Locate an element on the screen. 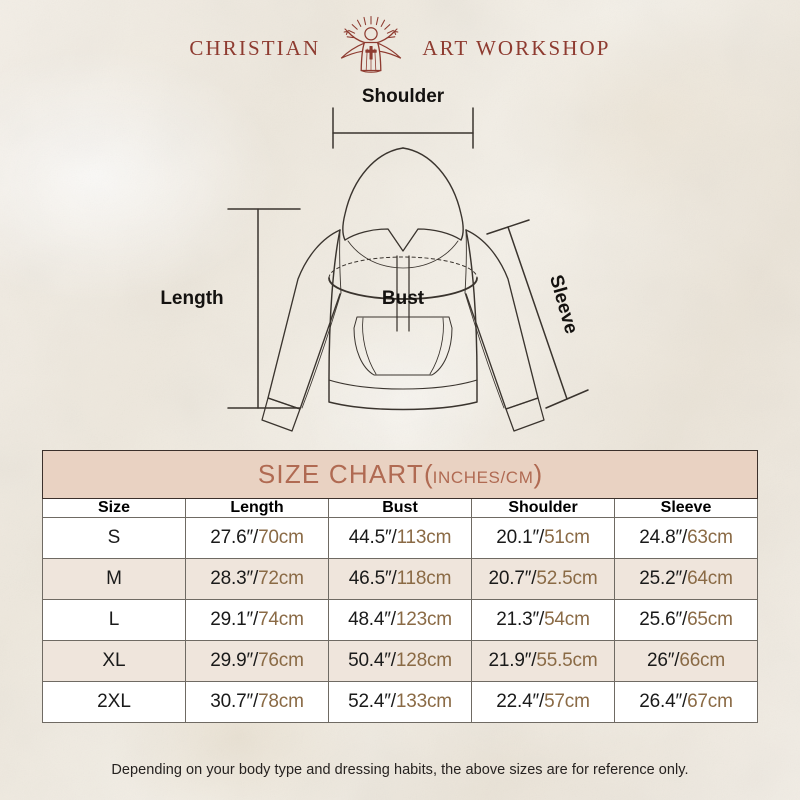  cell-shoulder: 22.4″/57cm is located at coordinates (543, 702).